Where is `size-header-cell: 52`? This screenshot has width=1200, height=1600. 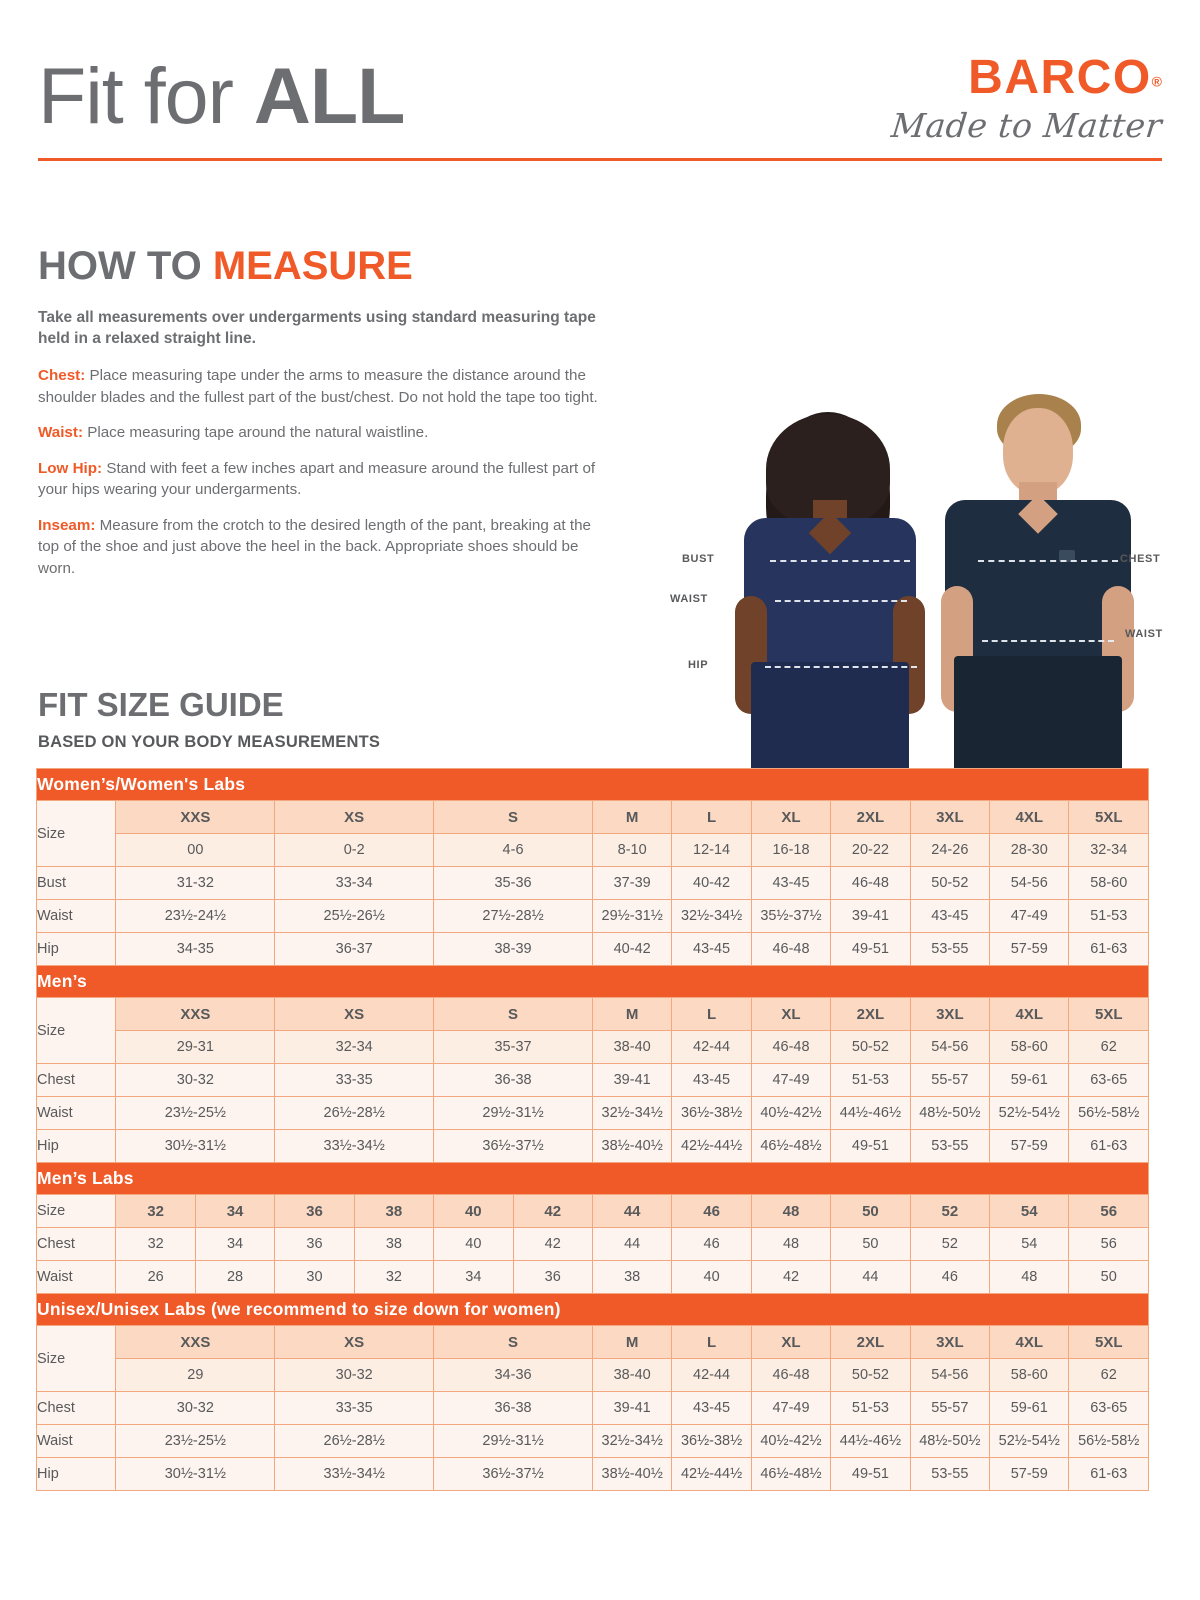 size-header-cell: 52 is located at coordinates (950, 1211).